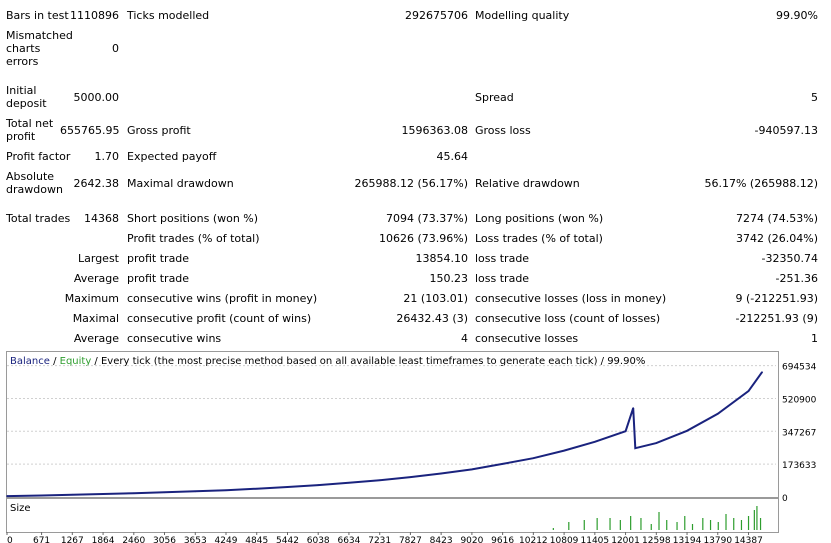 Image resolution: width=831 pixels, height=543 pixels. Describe the element at coordinates (527, 183) in the screenshot. I see `label-relative-drawdown: Relative drawdown` at that location.